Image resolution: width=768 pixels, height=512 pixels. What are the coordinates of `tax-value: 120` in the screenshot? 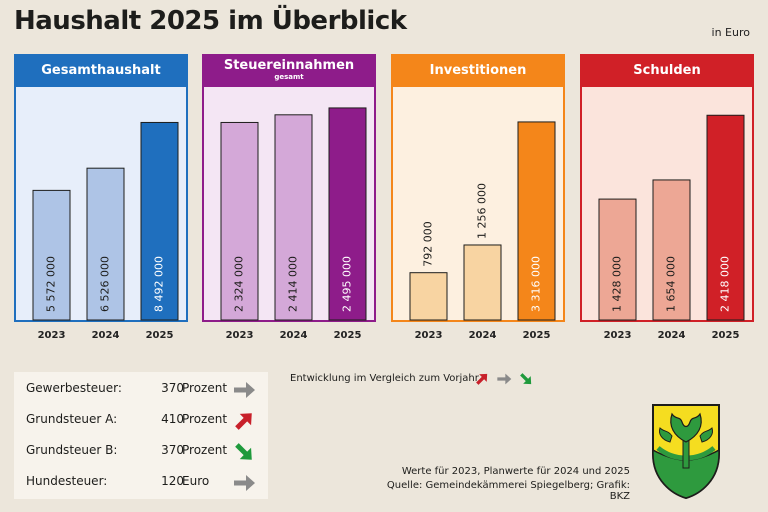 It's located at (172, 481).